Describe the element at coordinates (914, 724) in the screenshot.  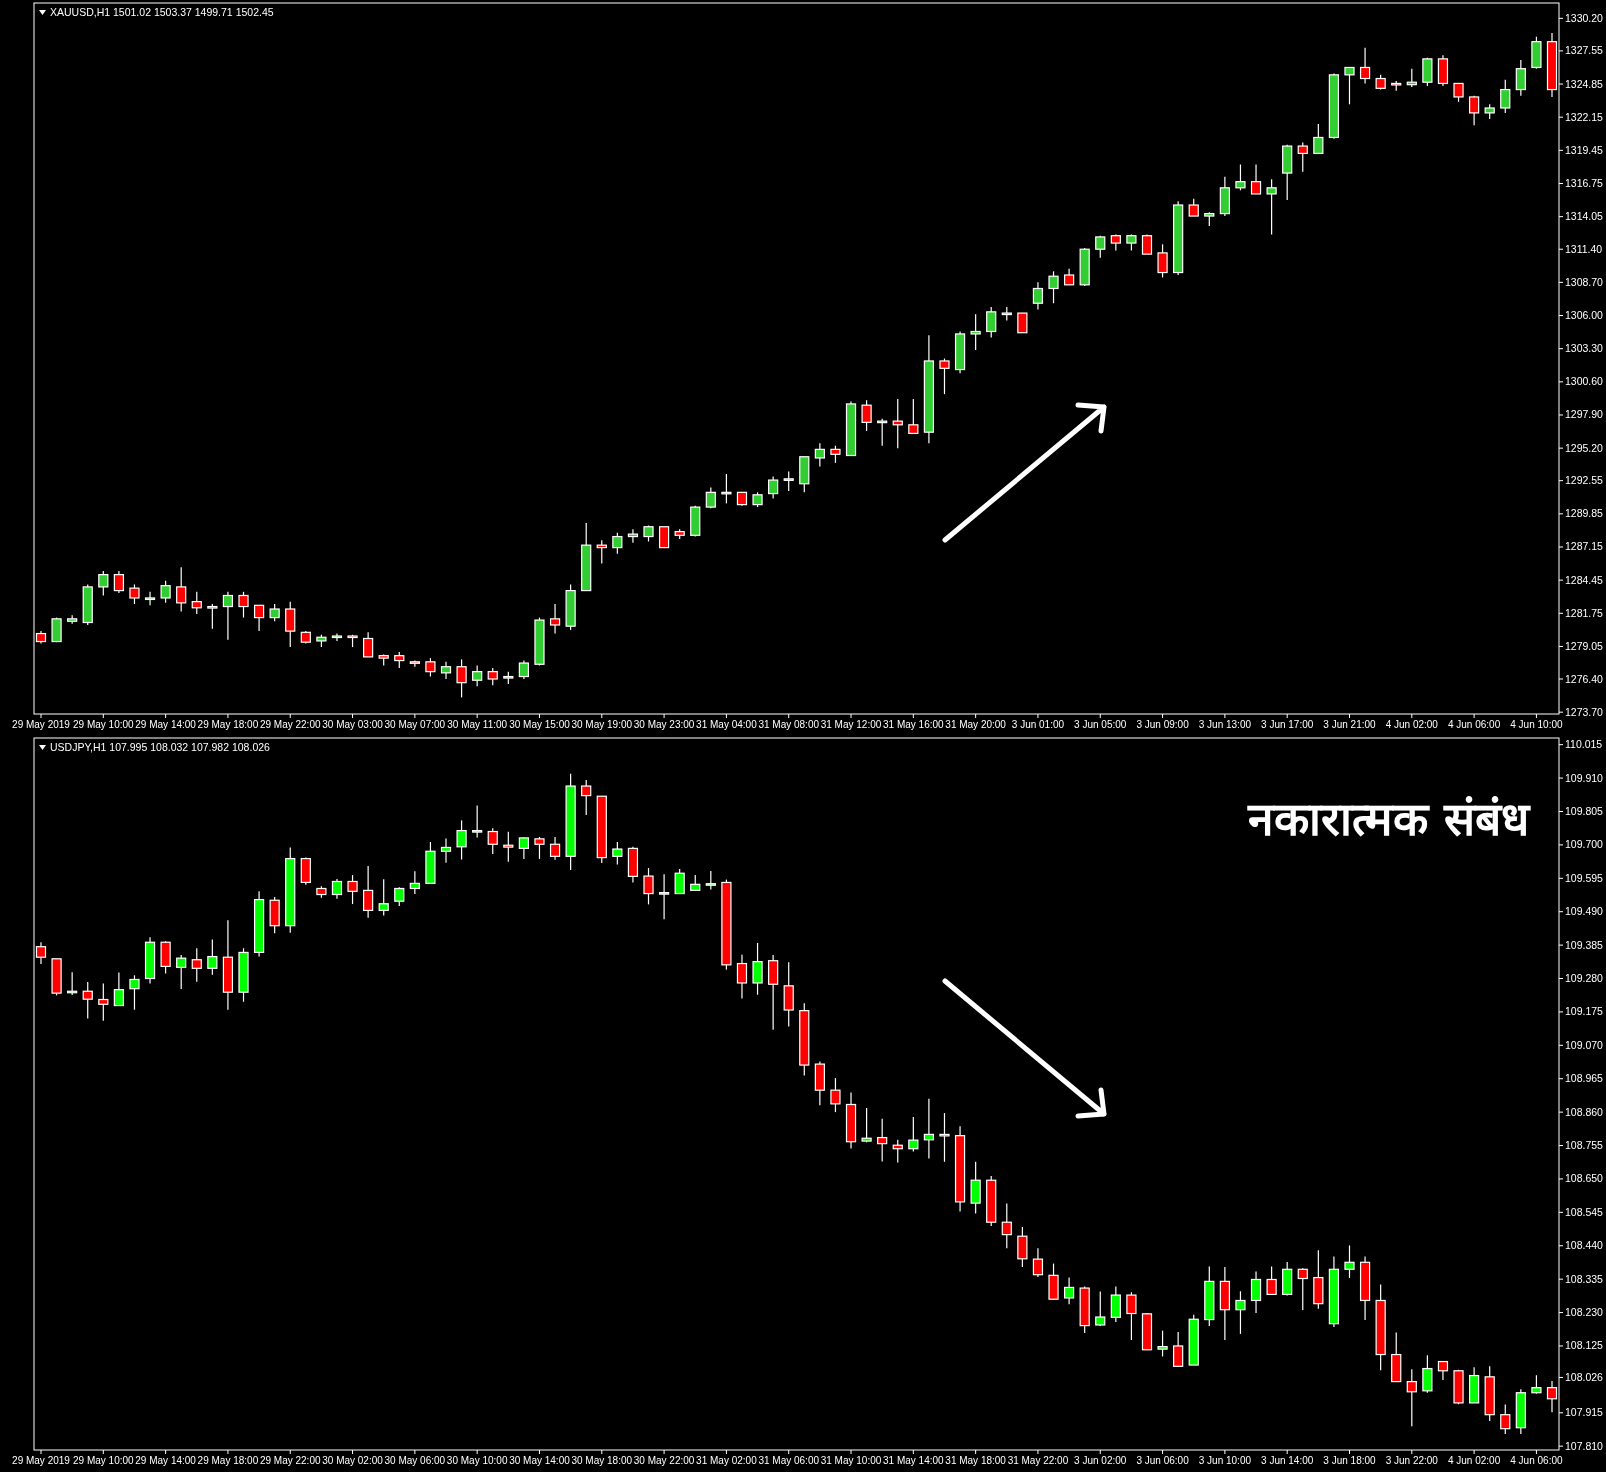
I see `x-tick-label: 31 May 16:00` at that location.